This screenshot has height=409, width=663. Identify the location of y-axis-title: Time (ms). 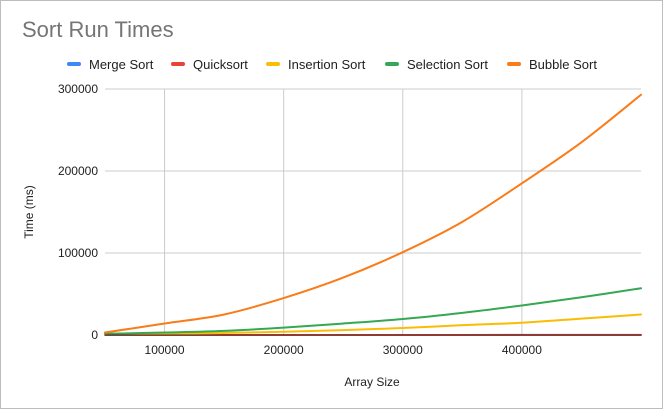
(29, 212).